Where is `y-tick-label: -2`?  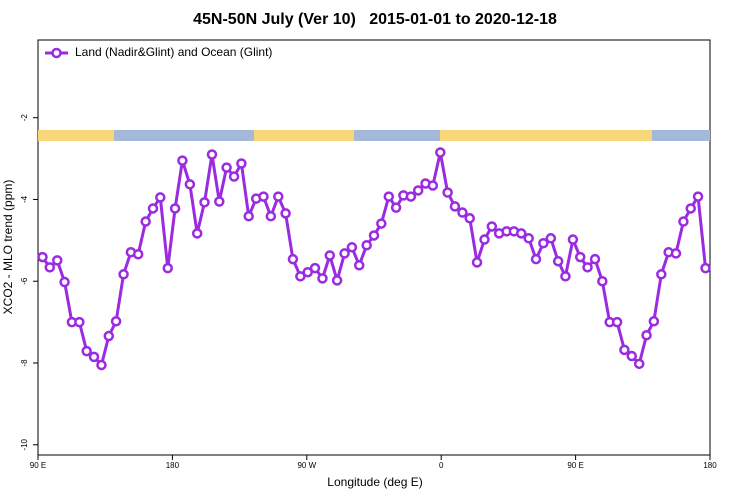
y-tick-label: -2 is located at coordinates (24, 118).